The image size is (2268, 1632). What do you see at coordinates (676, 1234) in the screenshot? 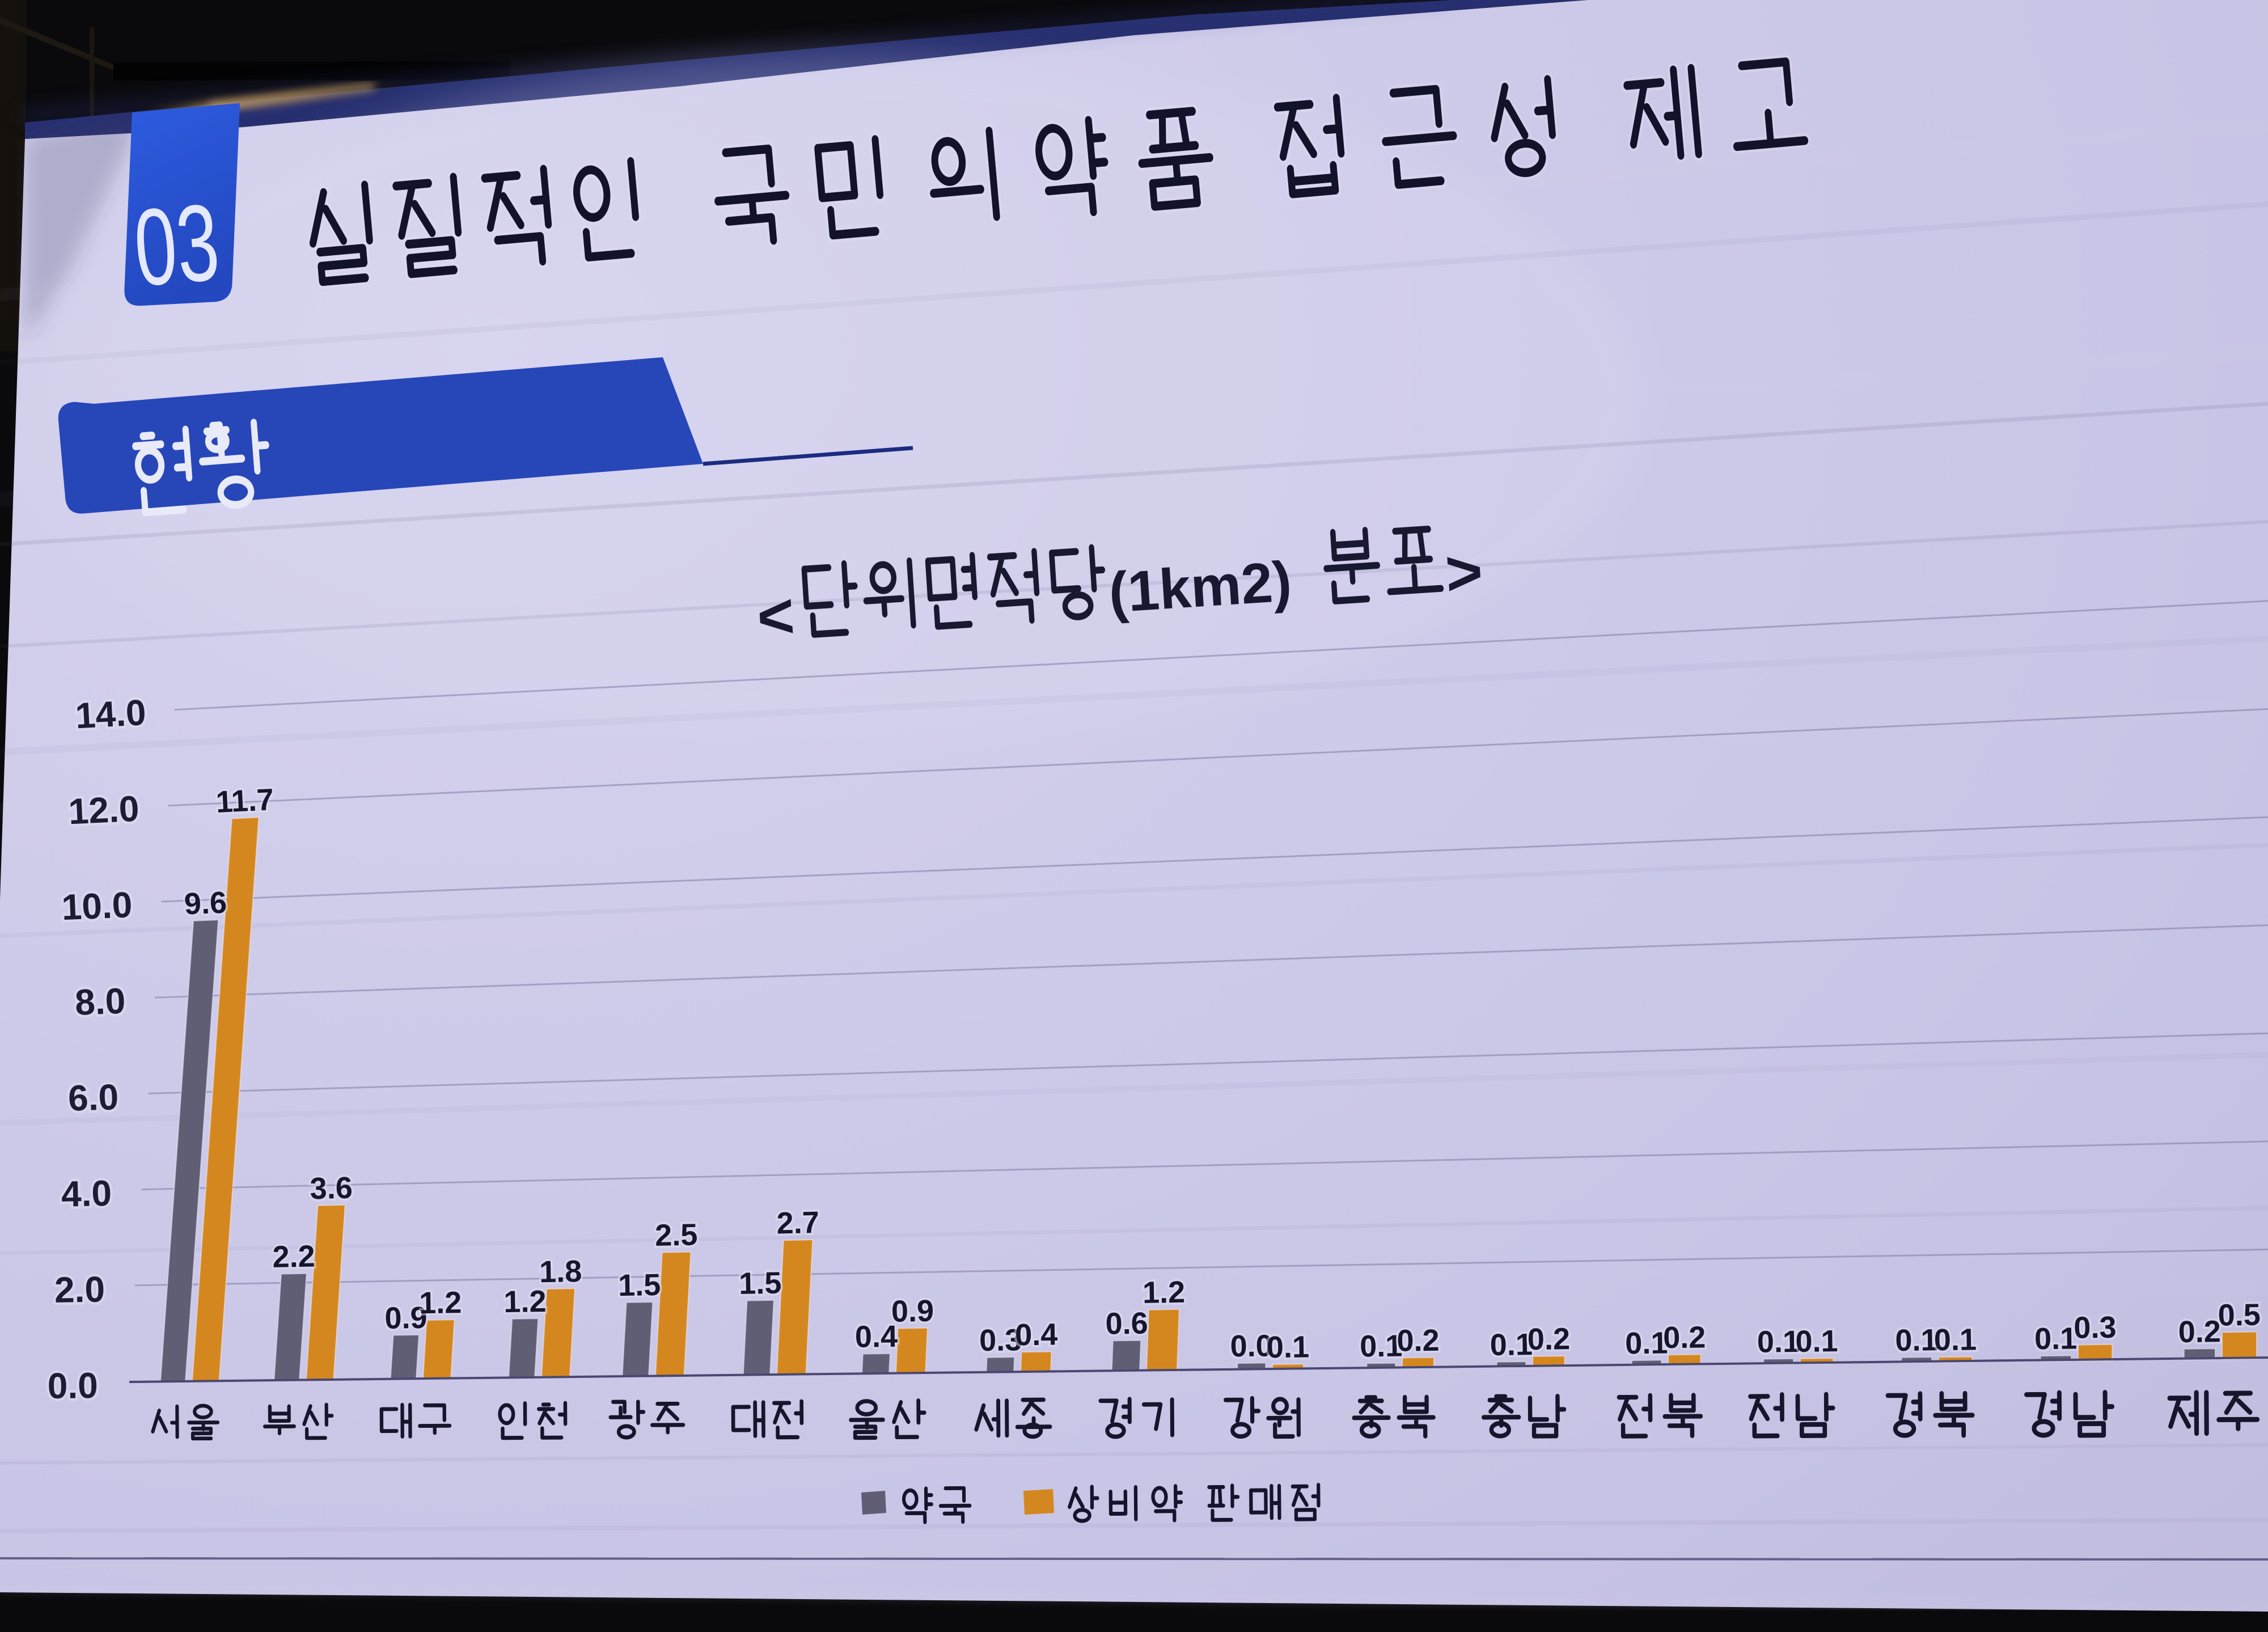
I see `svg-text: 2.5` at bounding box center [676, 1234].